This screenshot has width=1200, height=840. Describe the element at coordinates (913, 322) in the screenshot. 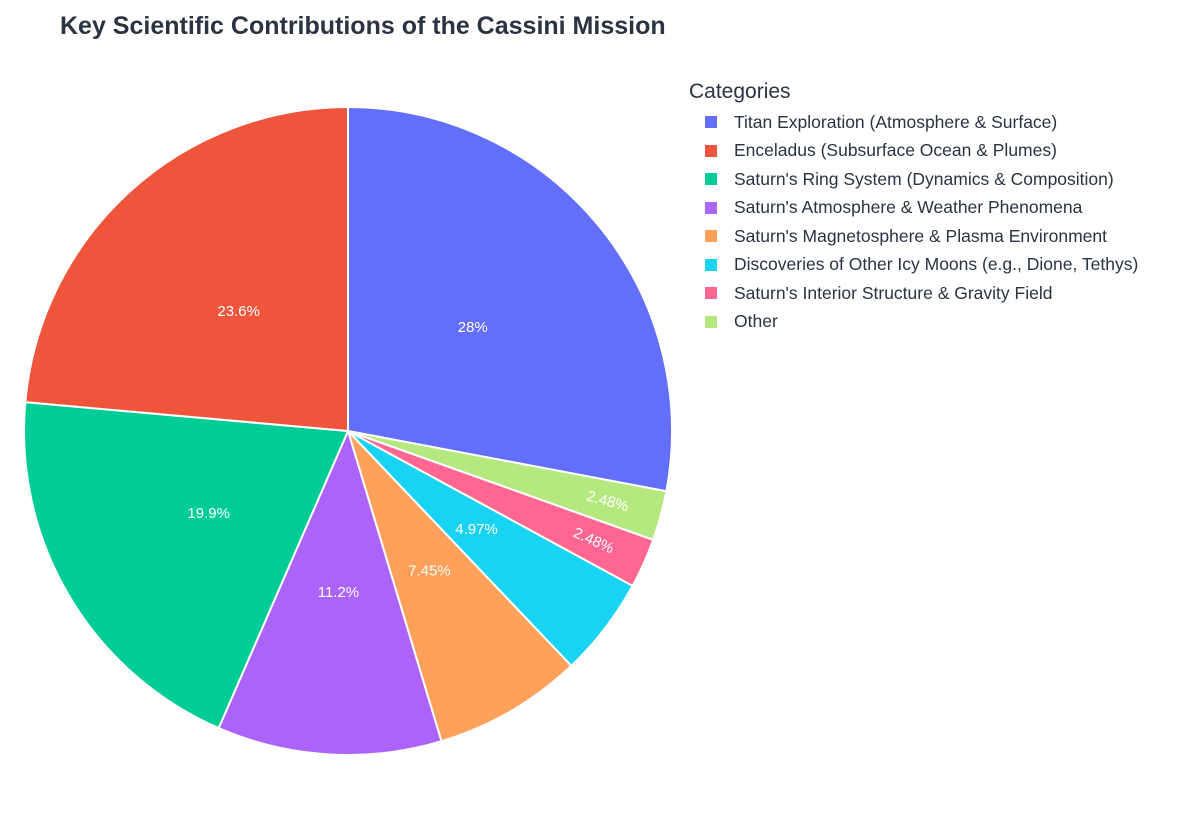

I see `legend-item-7: Other` at that location.